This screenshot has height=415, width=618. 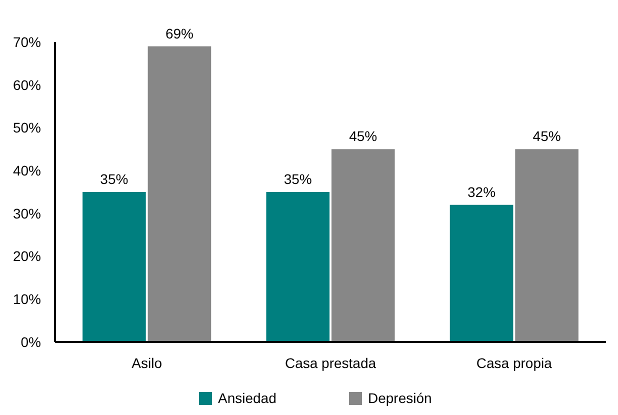 What do you see at coordinates (514, 363) in the screenshot?
I see `x-tick-label: Casa propia` at bounding box center [514, 363].